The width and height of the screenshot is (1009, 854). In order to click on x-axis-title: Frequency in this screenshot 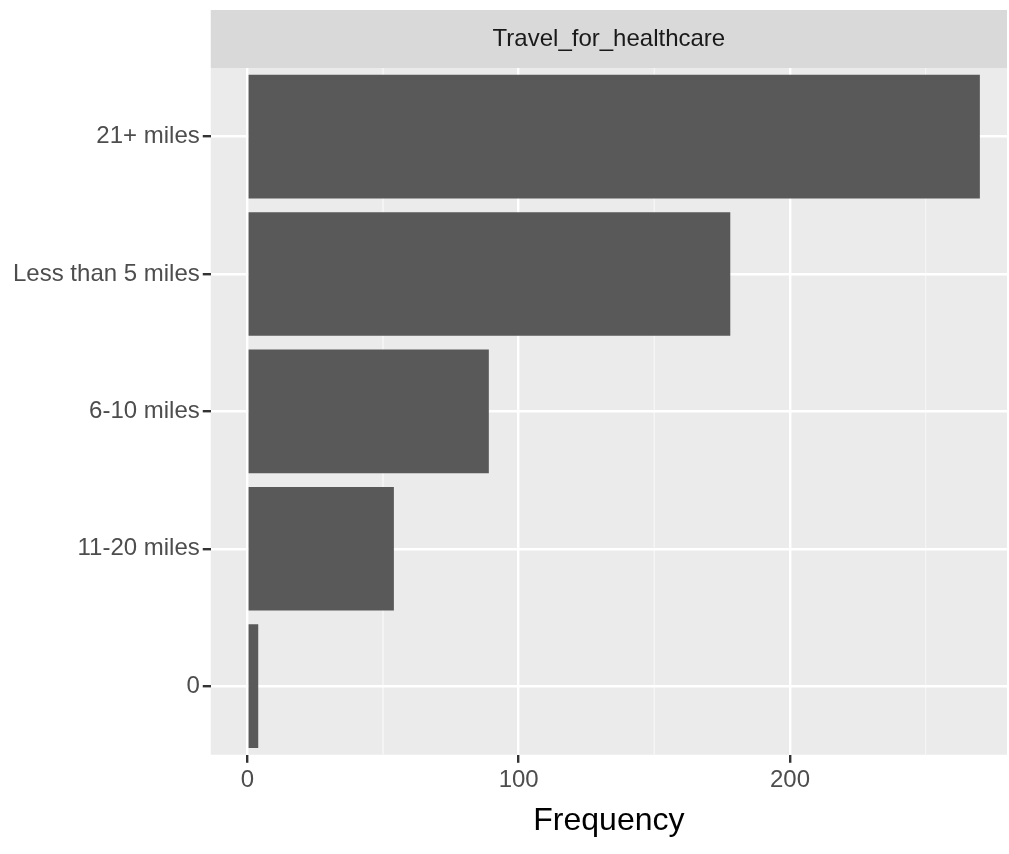, I will do `click(609, 818)`.